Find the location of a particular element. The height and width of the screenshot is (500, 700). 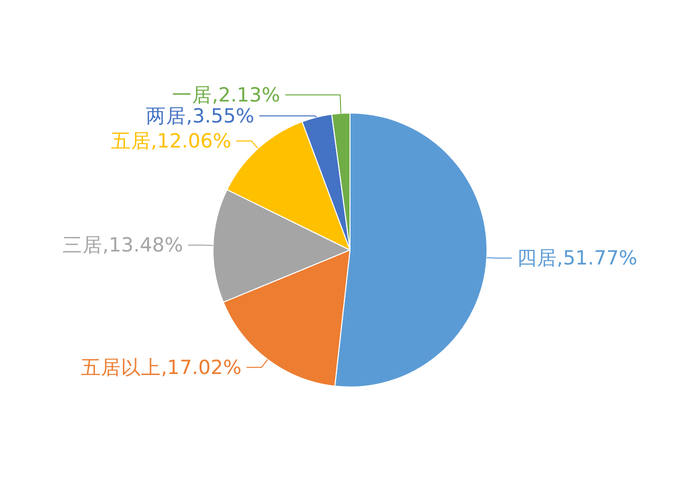

slice-label: 三居,13.48% is located at coordinates (123, 245).